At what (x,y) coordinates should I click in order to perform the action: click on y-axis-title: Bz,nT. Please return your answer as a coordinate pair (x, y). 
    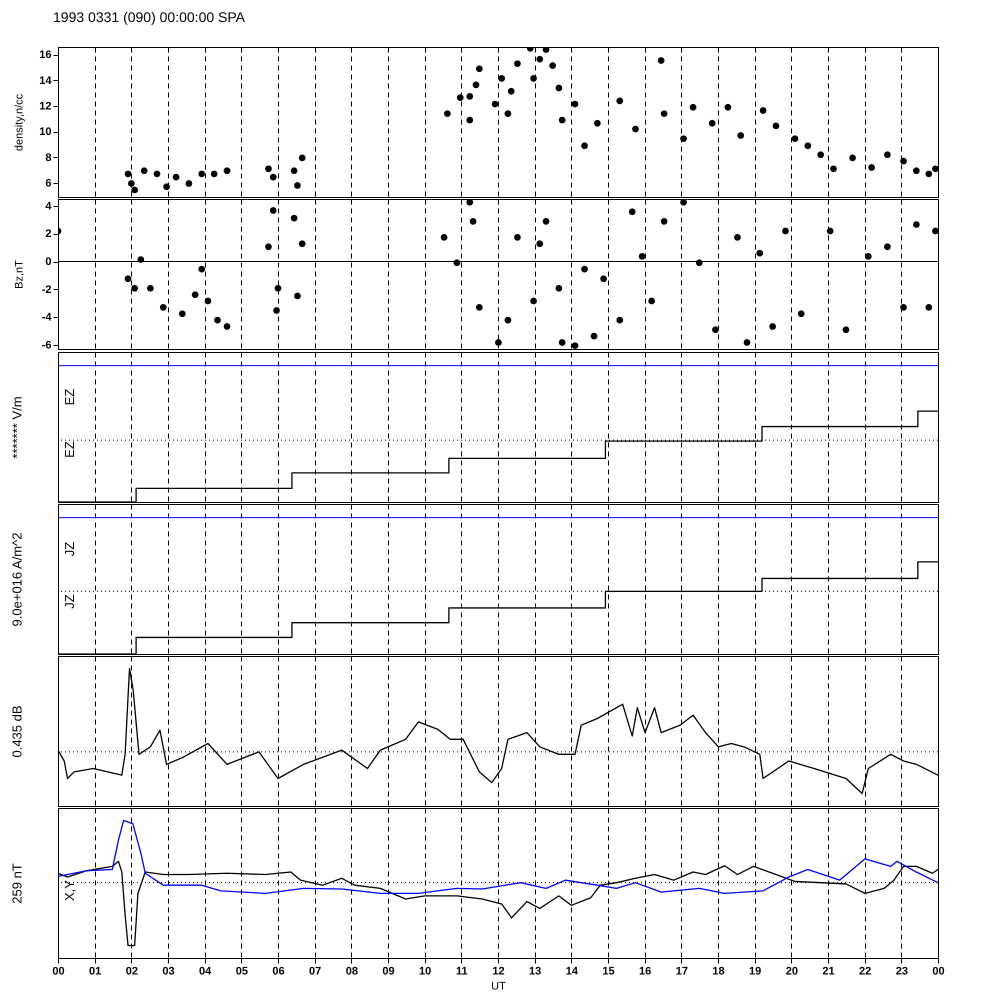
    Looking at the image, I should click on (20, 274).